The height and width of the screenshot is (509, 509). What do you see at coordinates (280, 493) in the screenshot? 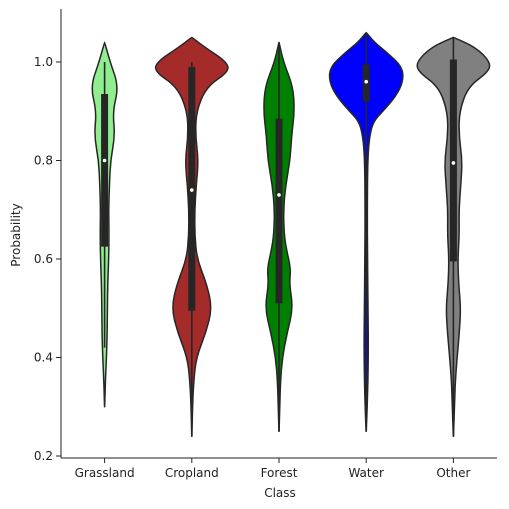
I see `x-axis-label: Class` at bounding box center [280, 493].